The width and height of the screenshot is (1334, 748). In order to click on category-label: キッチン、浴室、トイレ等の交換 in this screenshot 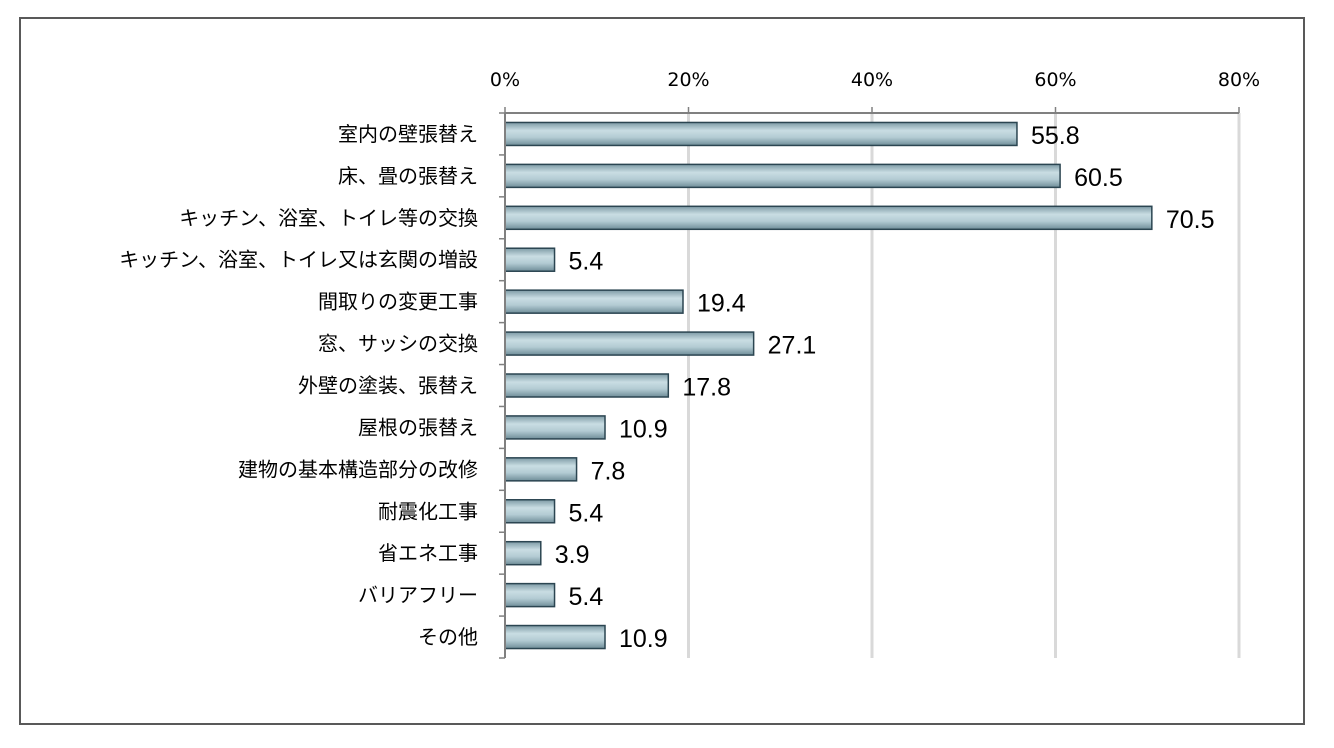, I will do `click(328, 218)`.